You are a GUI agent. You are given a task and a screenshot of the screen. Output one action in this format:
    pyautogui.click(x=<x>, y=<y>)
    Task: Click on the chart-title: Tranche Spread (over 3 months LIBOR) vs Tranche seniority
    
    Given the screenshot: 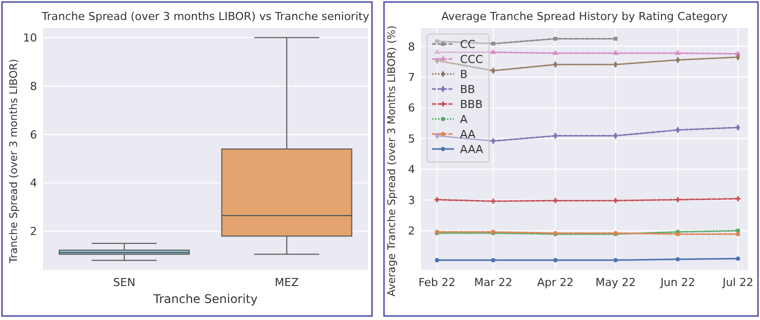 What is the action you would take?
    pyautogui.click(x=205, y=16)
    